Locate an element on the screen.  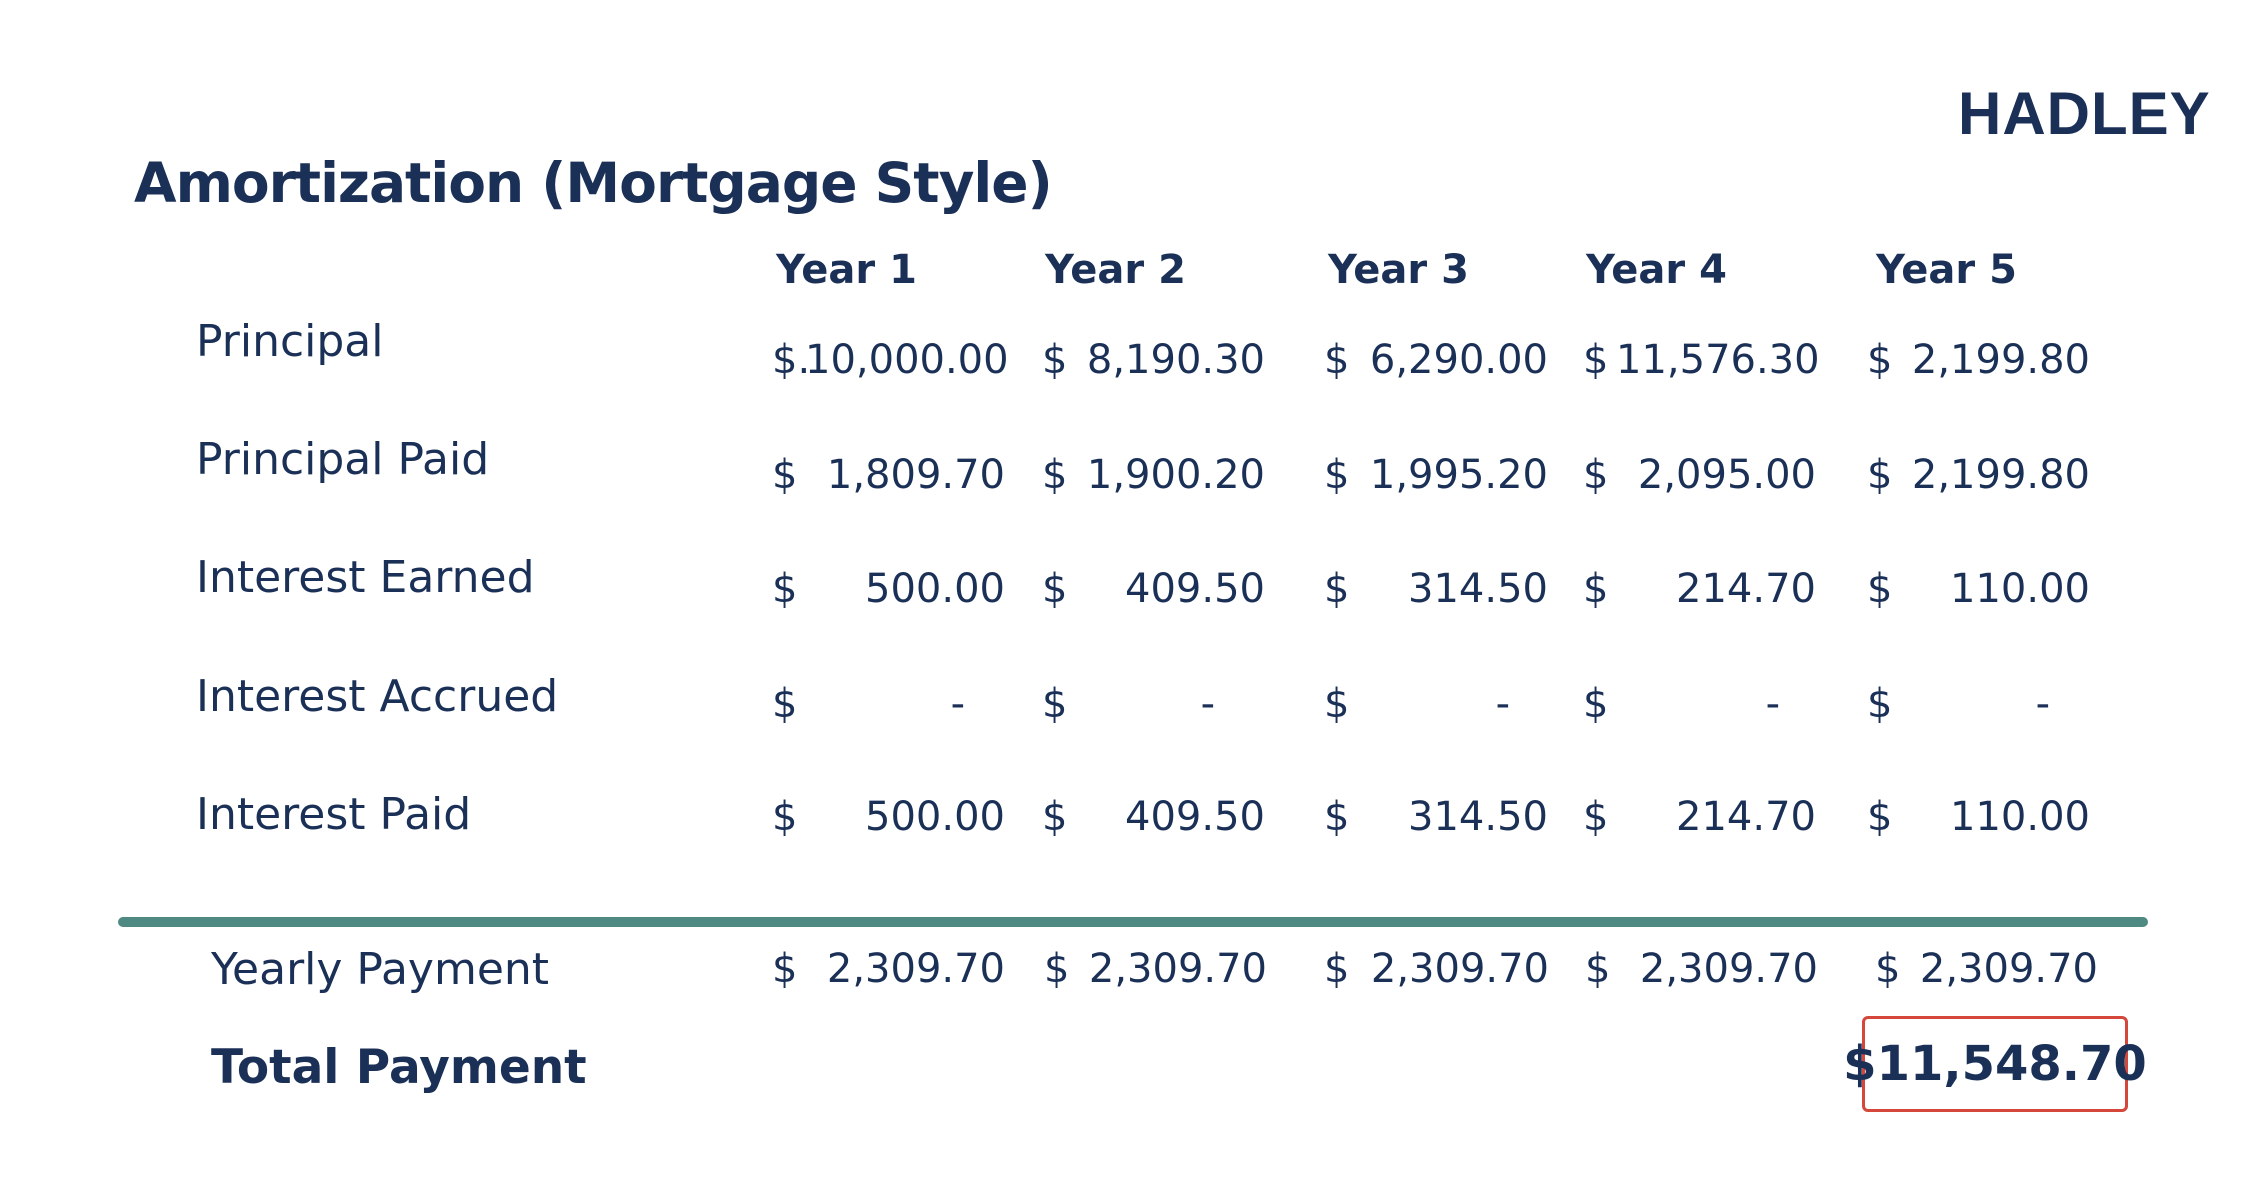
cell-value: 1,809.70 is located at coordinates (915, 475).